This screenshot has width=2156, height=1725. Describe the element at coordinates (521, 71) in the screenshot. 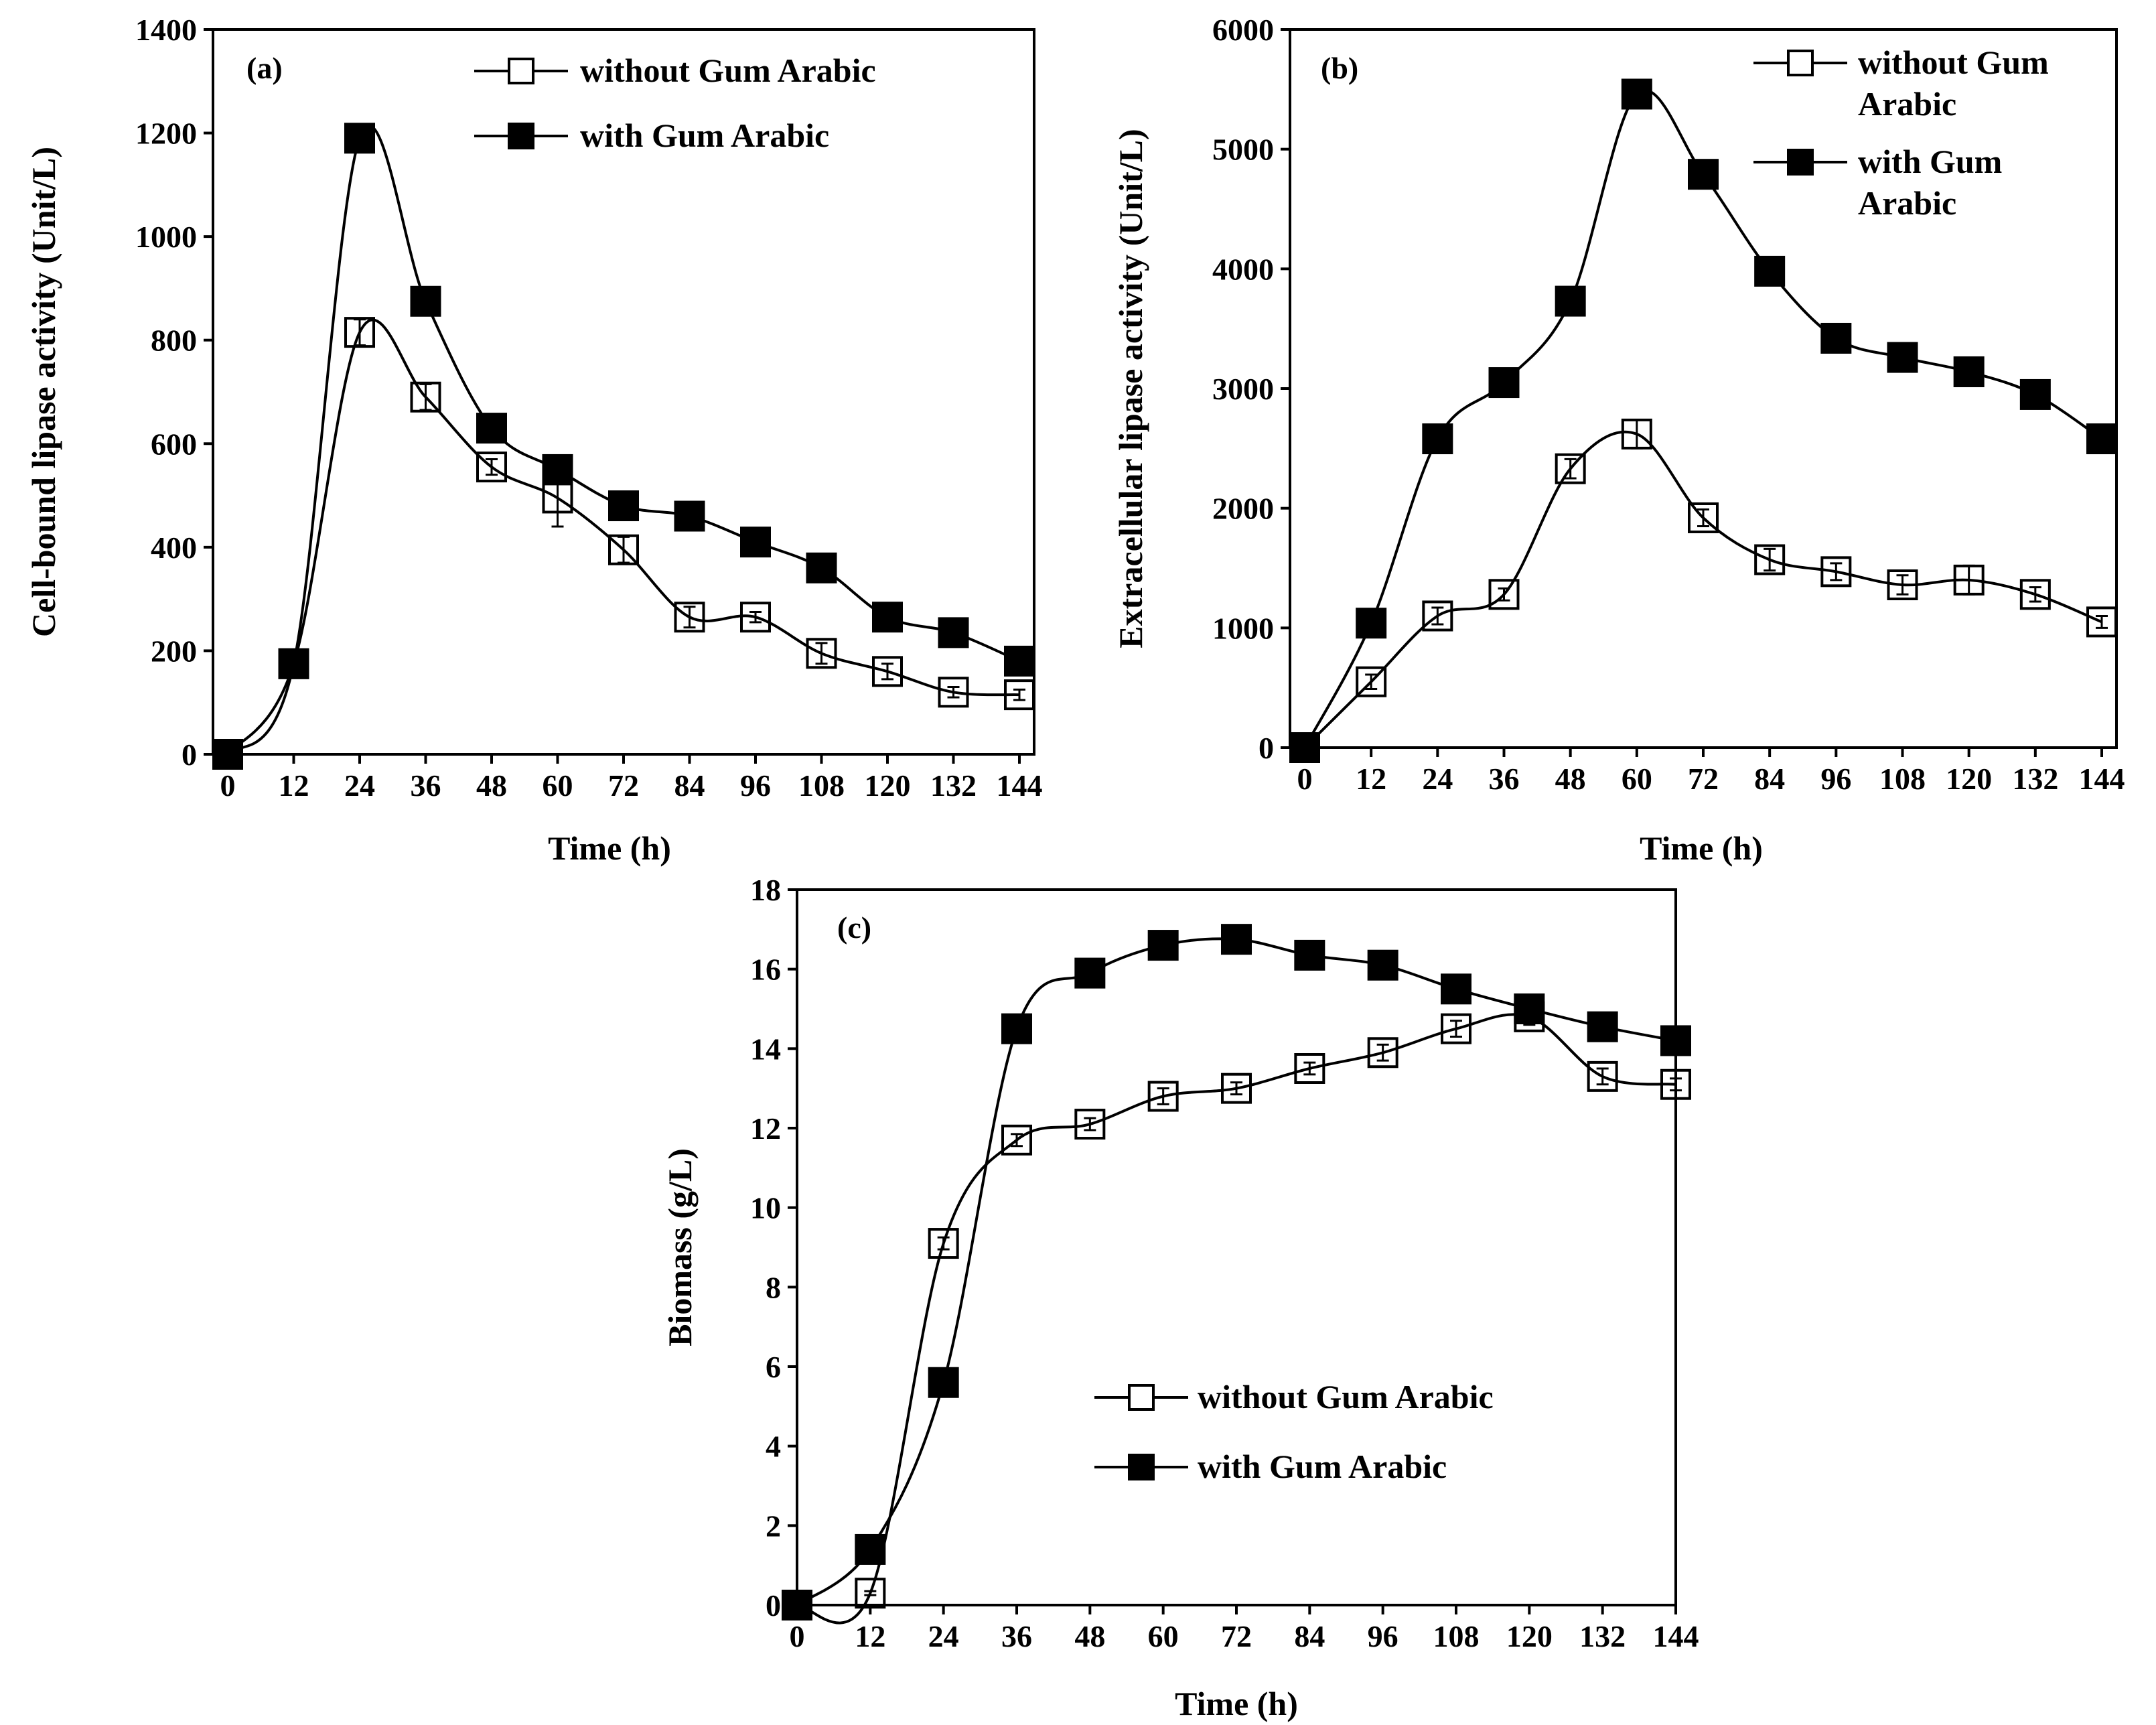

I see `legend-marker-without-a` at that location.